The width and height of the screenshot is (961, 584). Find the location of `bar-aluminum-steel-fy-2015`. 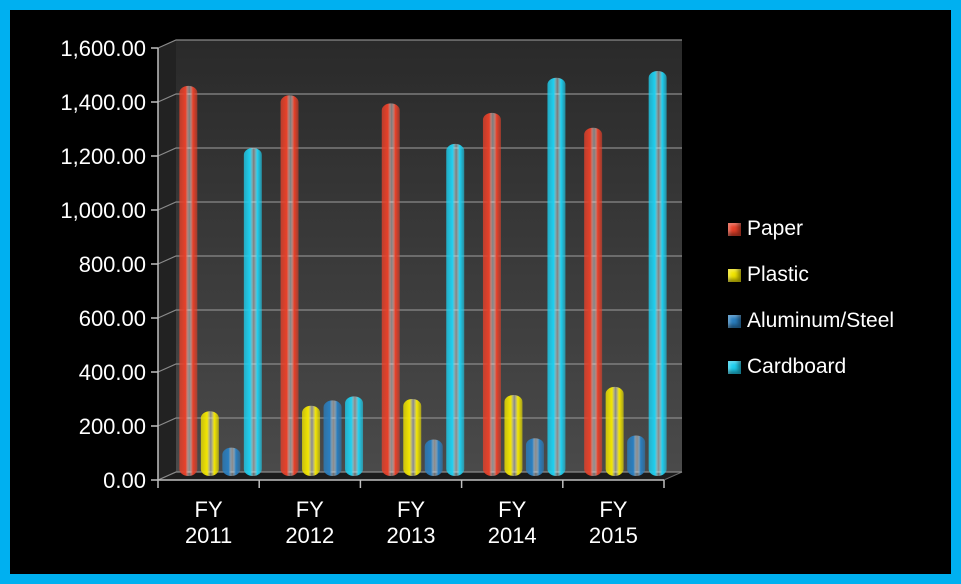

bar-aluminum-steel-fy-2015 is located at coordinates (636, 455).